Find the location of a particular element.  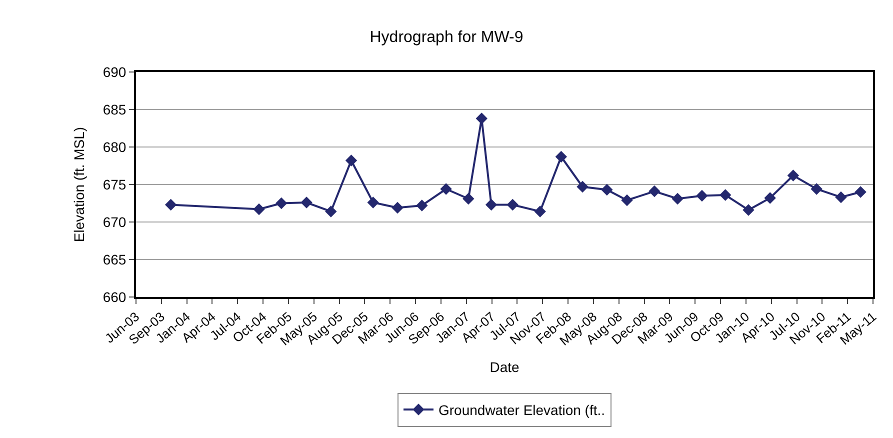

legend-label: Groundwater Elevation (ft.. is located at coordinates (522, 410).